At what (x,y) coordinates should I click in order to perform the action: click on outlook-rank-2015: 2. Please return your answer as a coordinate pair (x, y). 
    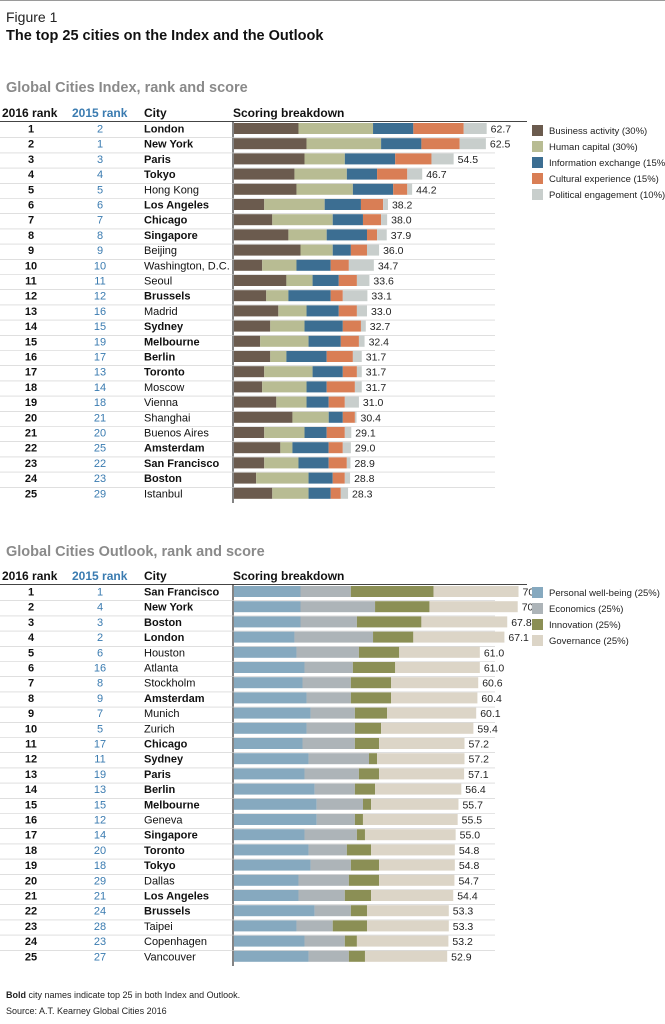
    Looking at the image, I should click on (100, 638).